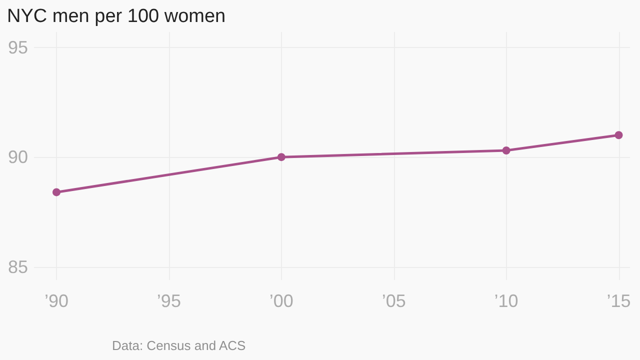 The height and width of the screenshot is (360, 640). What do you see at coordinates (18, 157) in the screenshot?
I see `y-tick-label: 90` at bounding box center [18, 157].